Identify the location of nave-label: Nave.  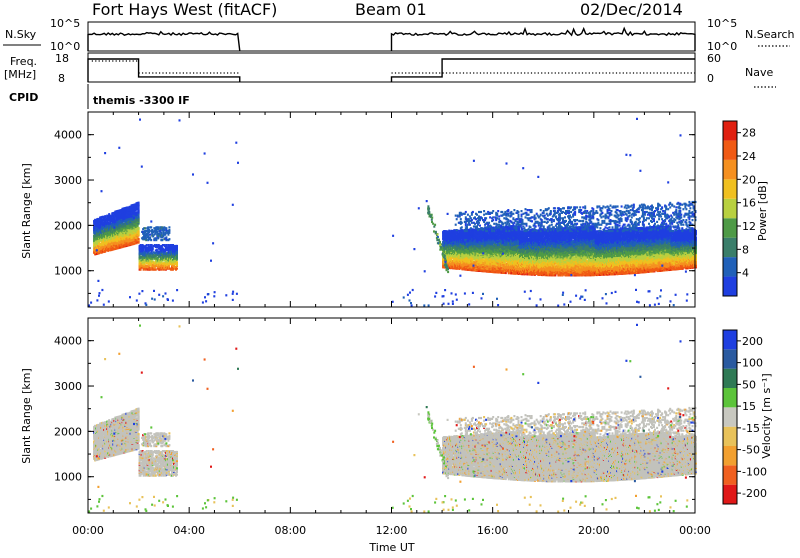
(759, 72).